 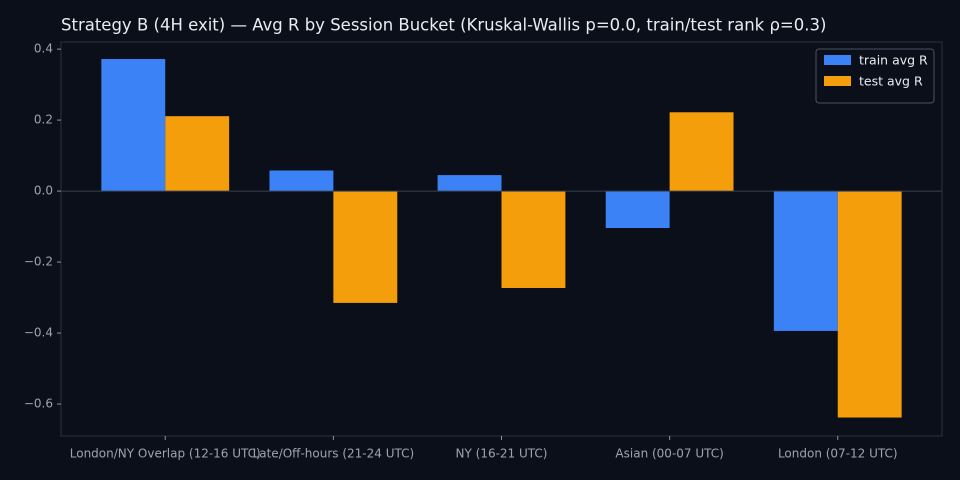 What do you see at coordinates (838, 454) in the screenshot?
I see `x-tick-label: London (07-12 UTC)` at bounding box center [838, 454].